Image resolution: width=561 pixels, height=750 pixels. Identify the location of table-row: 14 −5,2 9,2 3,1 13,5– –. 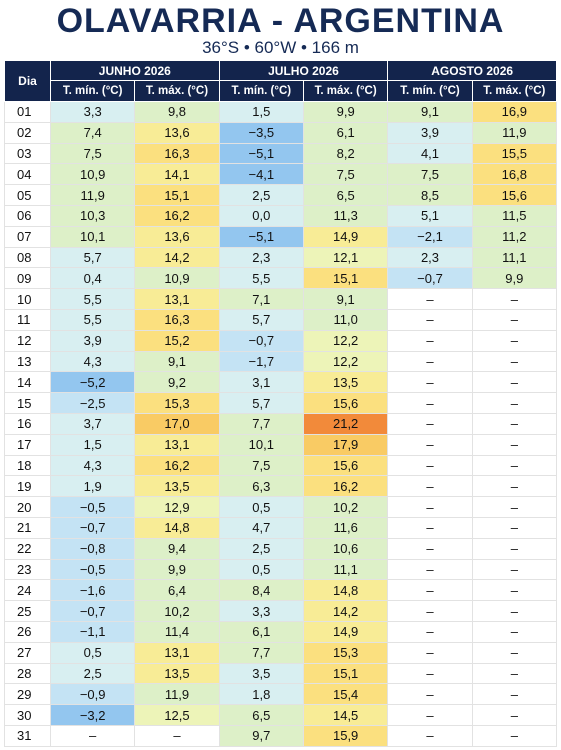
(281, 382).